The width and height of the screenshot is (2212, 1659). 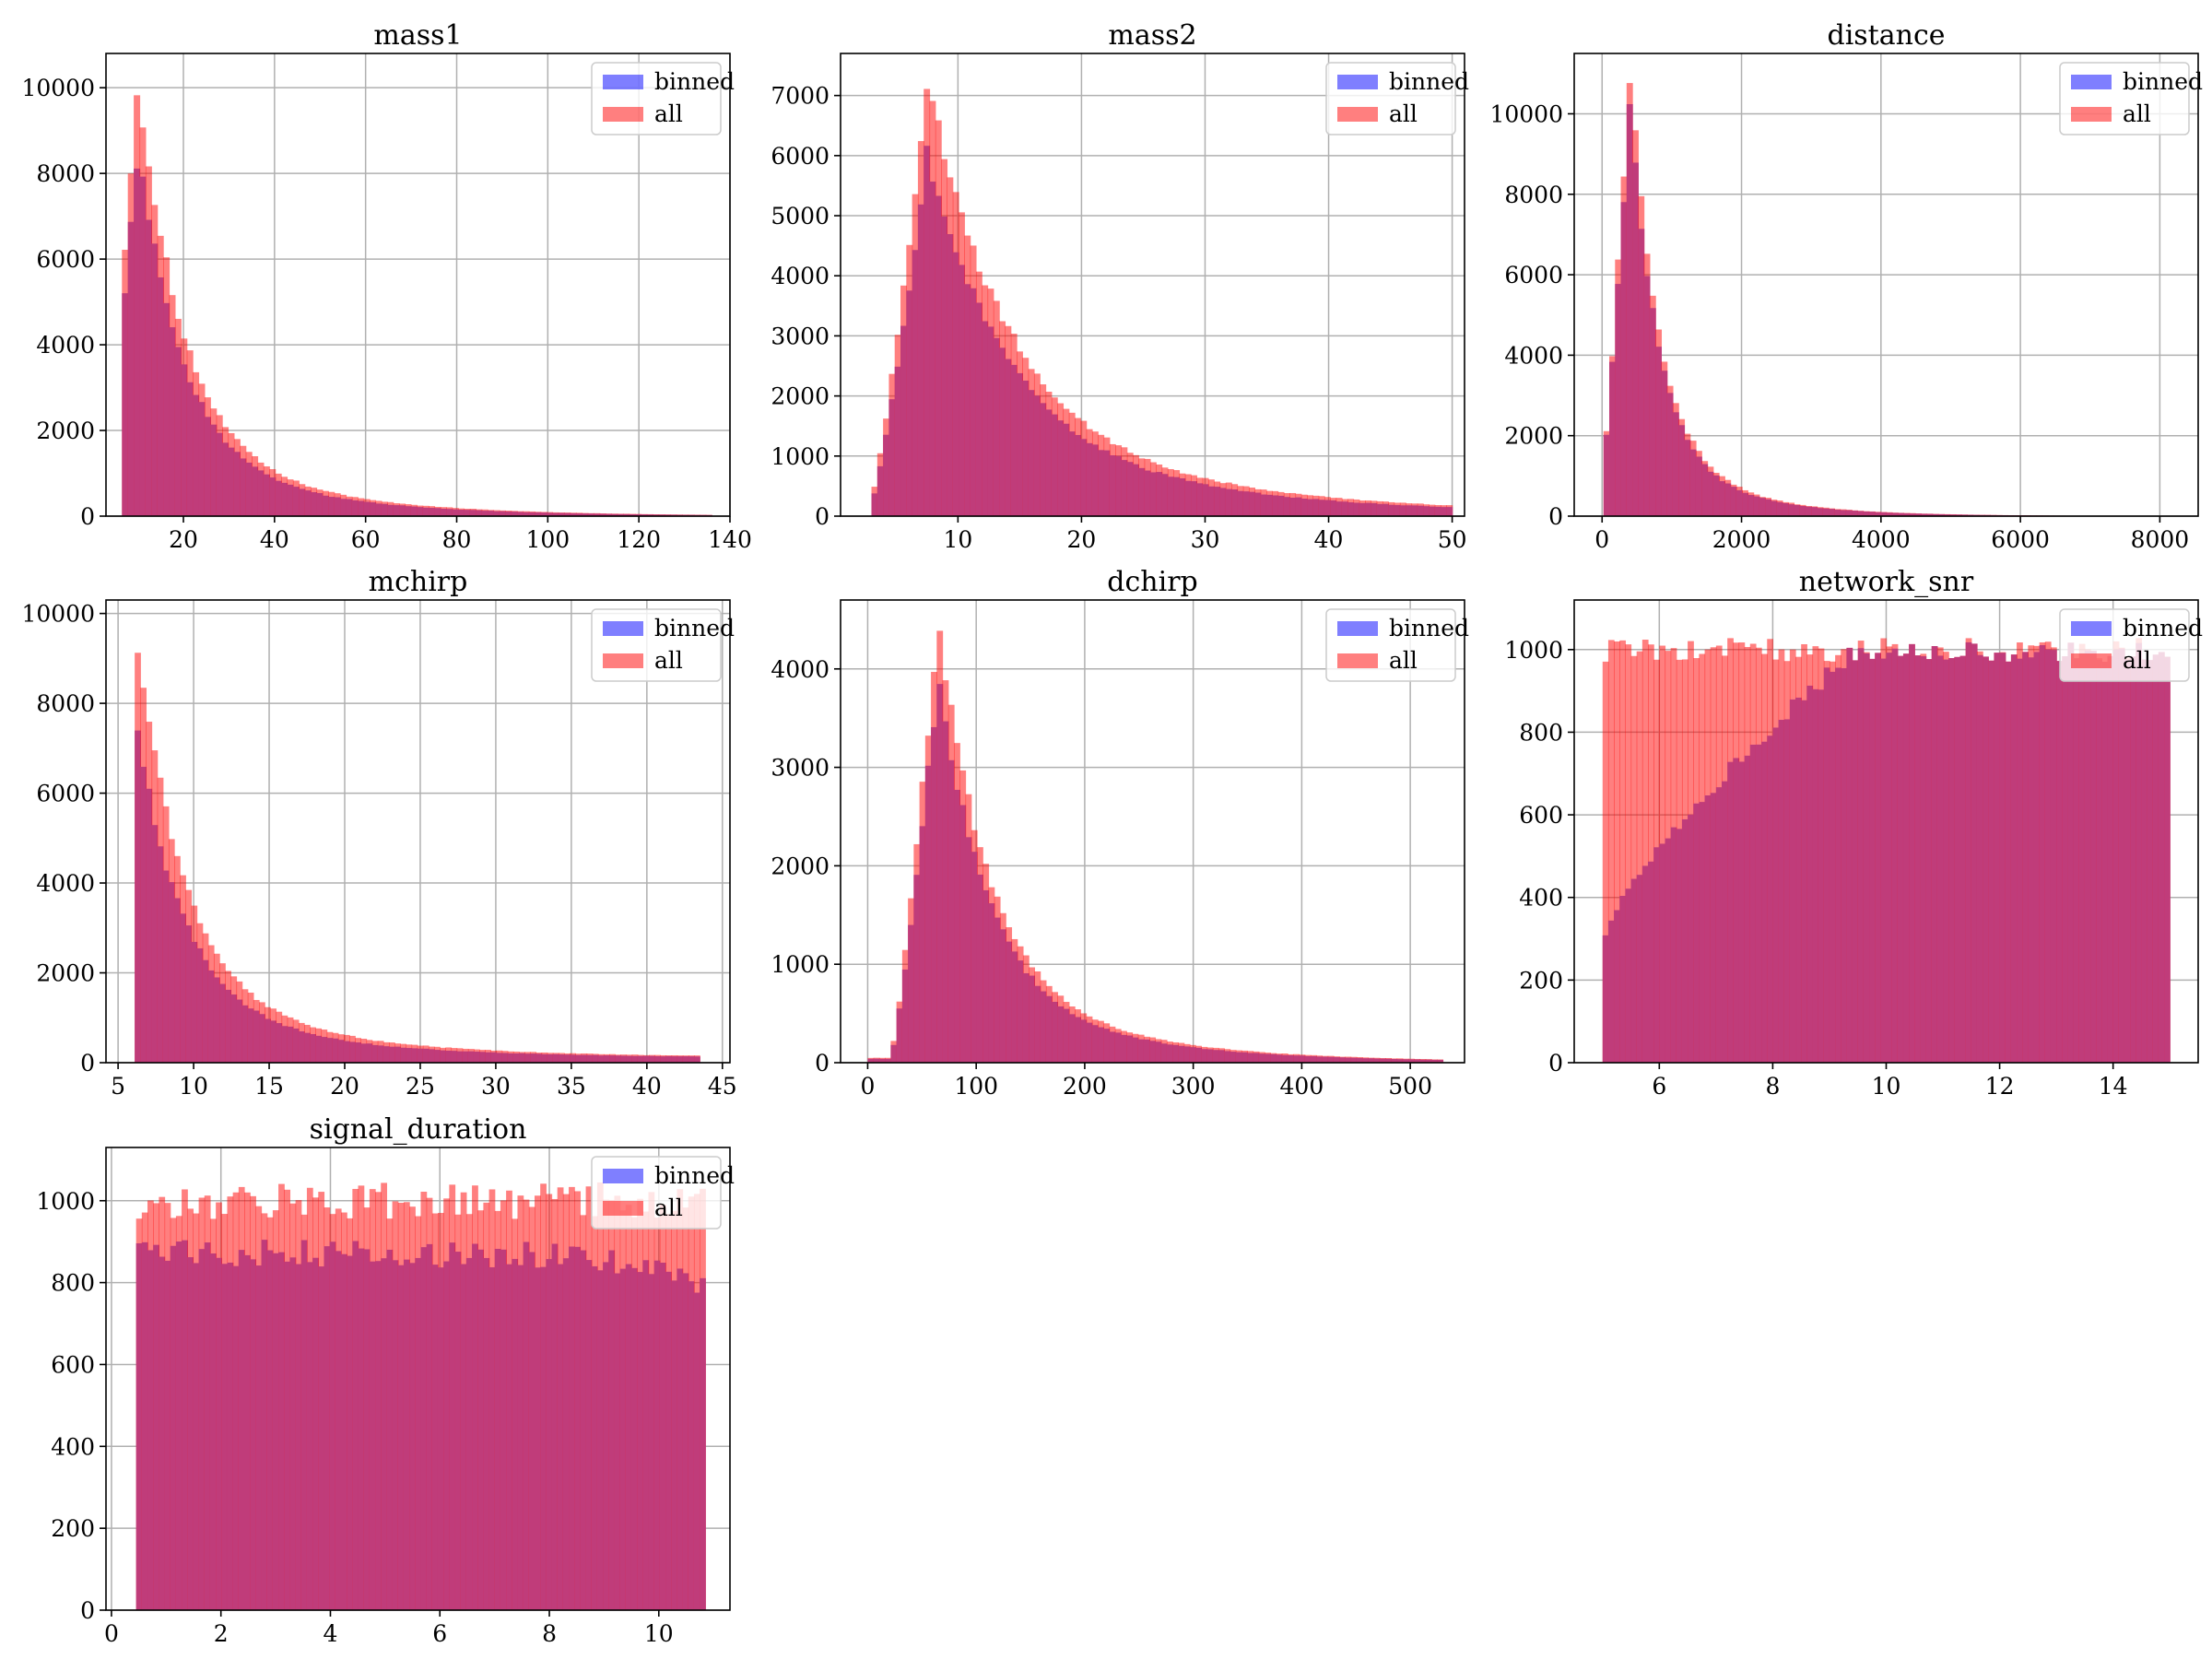 What do you see at coordinates (1357, 114) in the screenshot?
I see `legend-swatch-all` at bounding box center [1357, 114].